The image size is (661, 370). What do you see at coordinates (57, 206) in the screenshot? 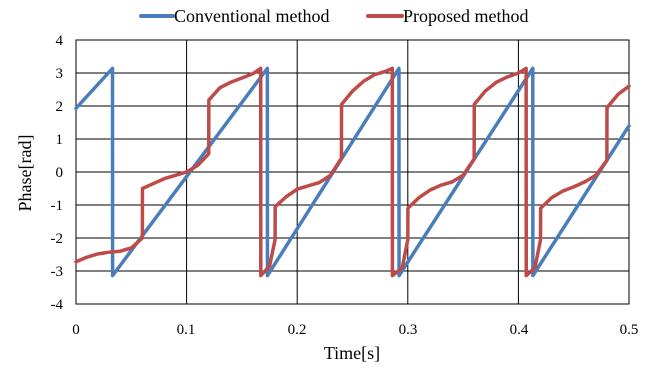
I see `y-tick-label: -1` at bounding box center [57, 206].